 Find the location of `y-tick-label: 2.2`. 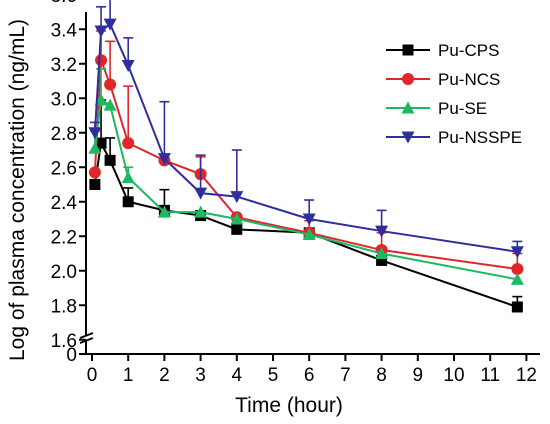

y-tick-label: 2.2 is located at coordinates (64, 237).